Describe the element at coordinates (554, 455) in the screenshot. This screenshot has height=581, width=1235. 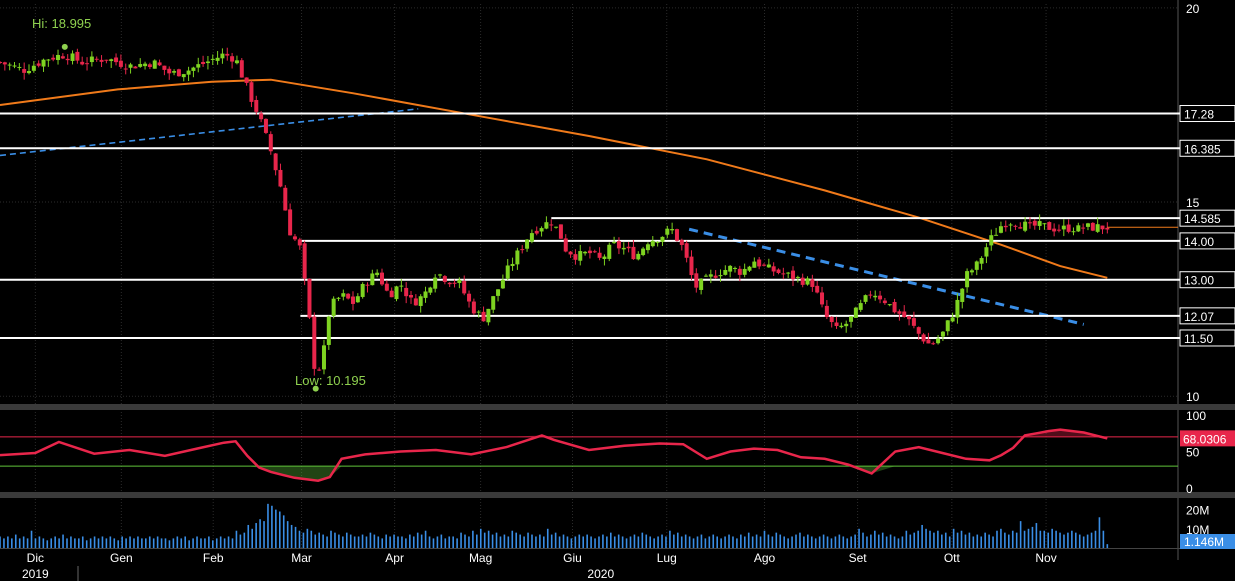
I see `rsi-path` at that location.